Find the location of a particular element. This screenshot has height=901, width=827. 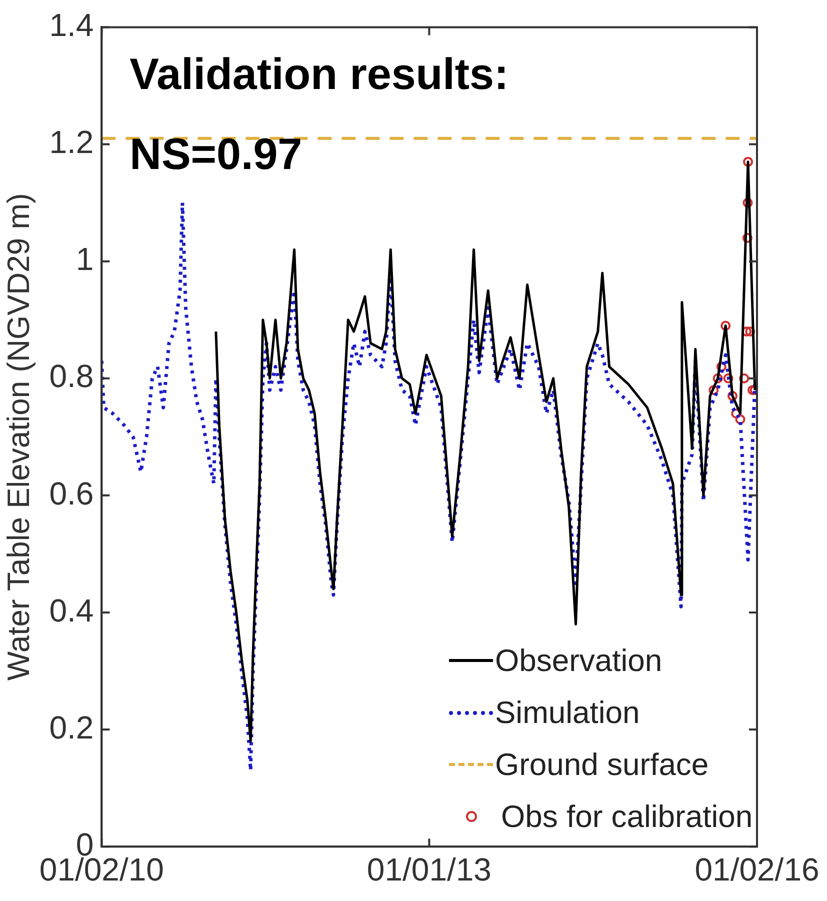

legend-label: Obs for calibration is located at coordinates (627, 816).